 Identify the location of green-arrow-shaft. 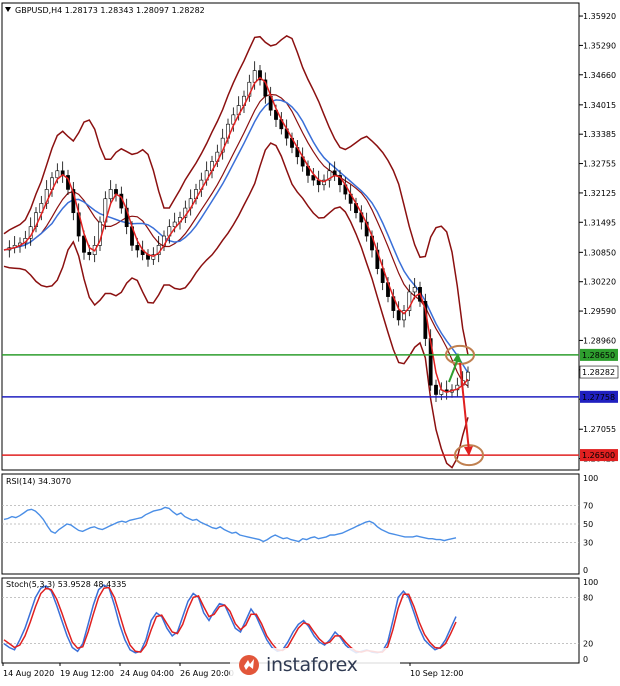
(453, 370).